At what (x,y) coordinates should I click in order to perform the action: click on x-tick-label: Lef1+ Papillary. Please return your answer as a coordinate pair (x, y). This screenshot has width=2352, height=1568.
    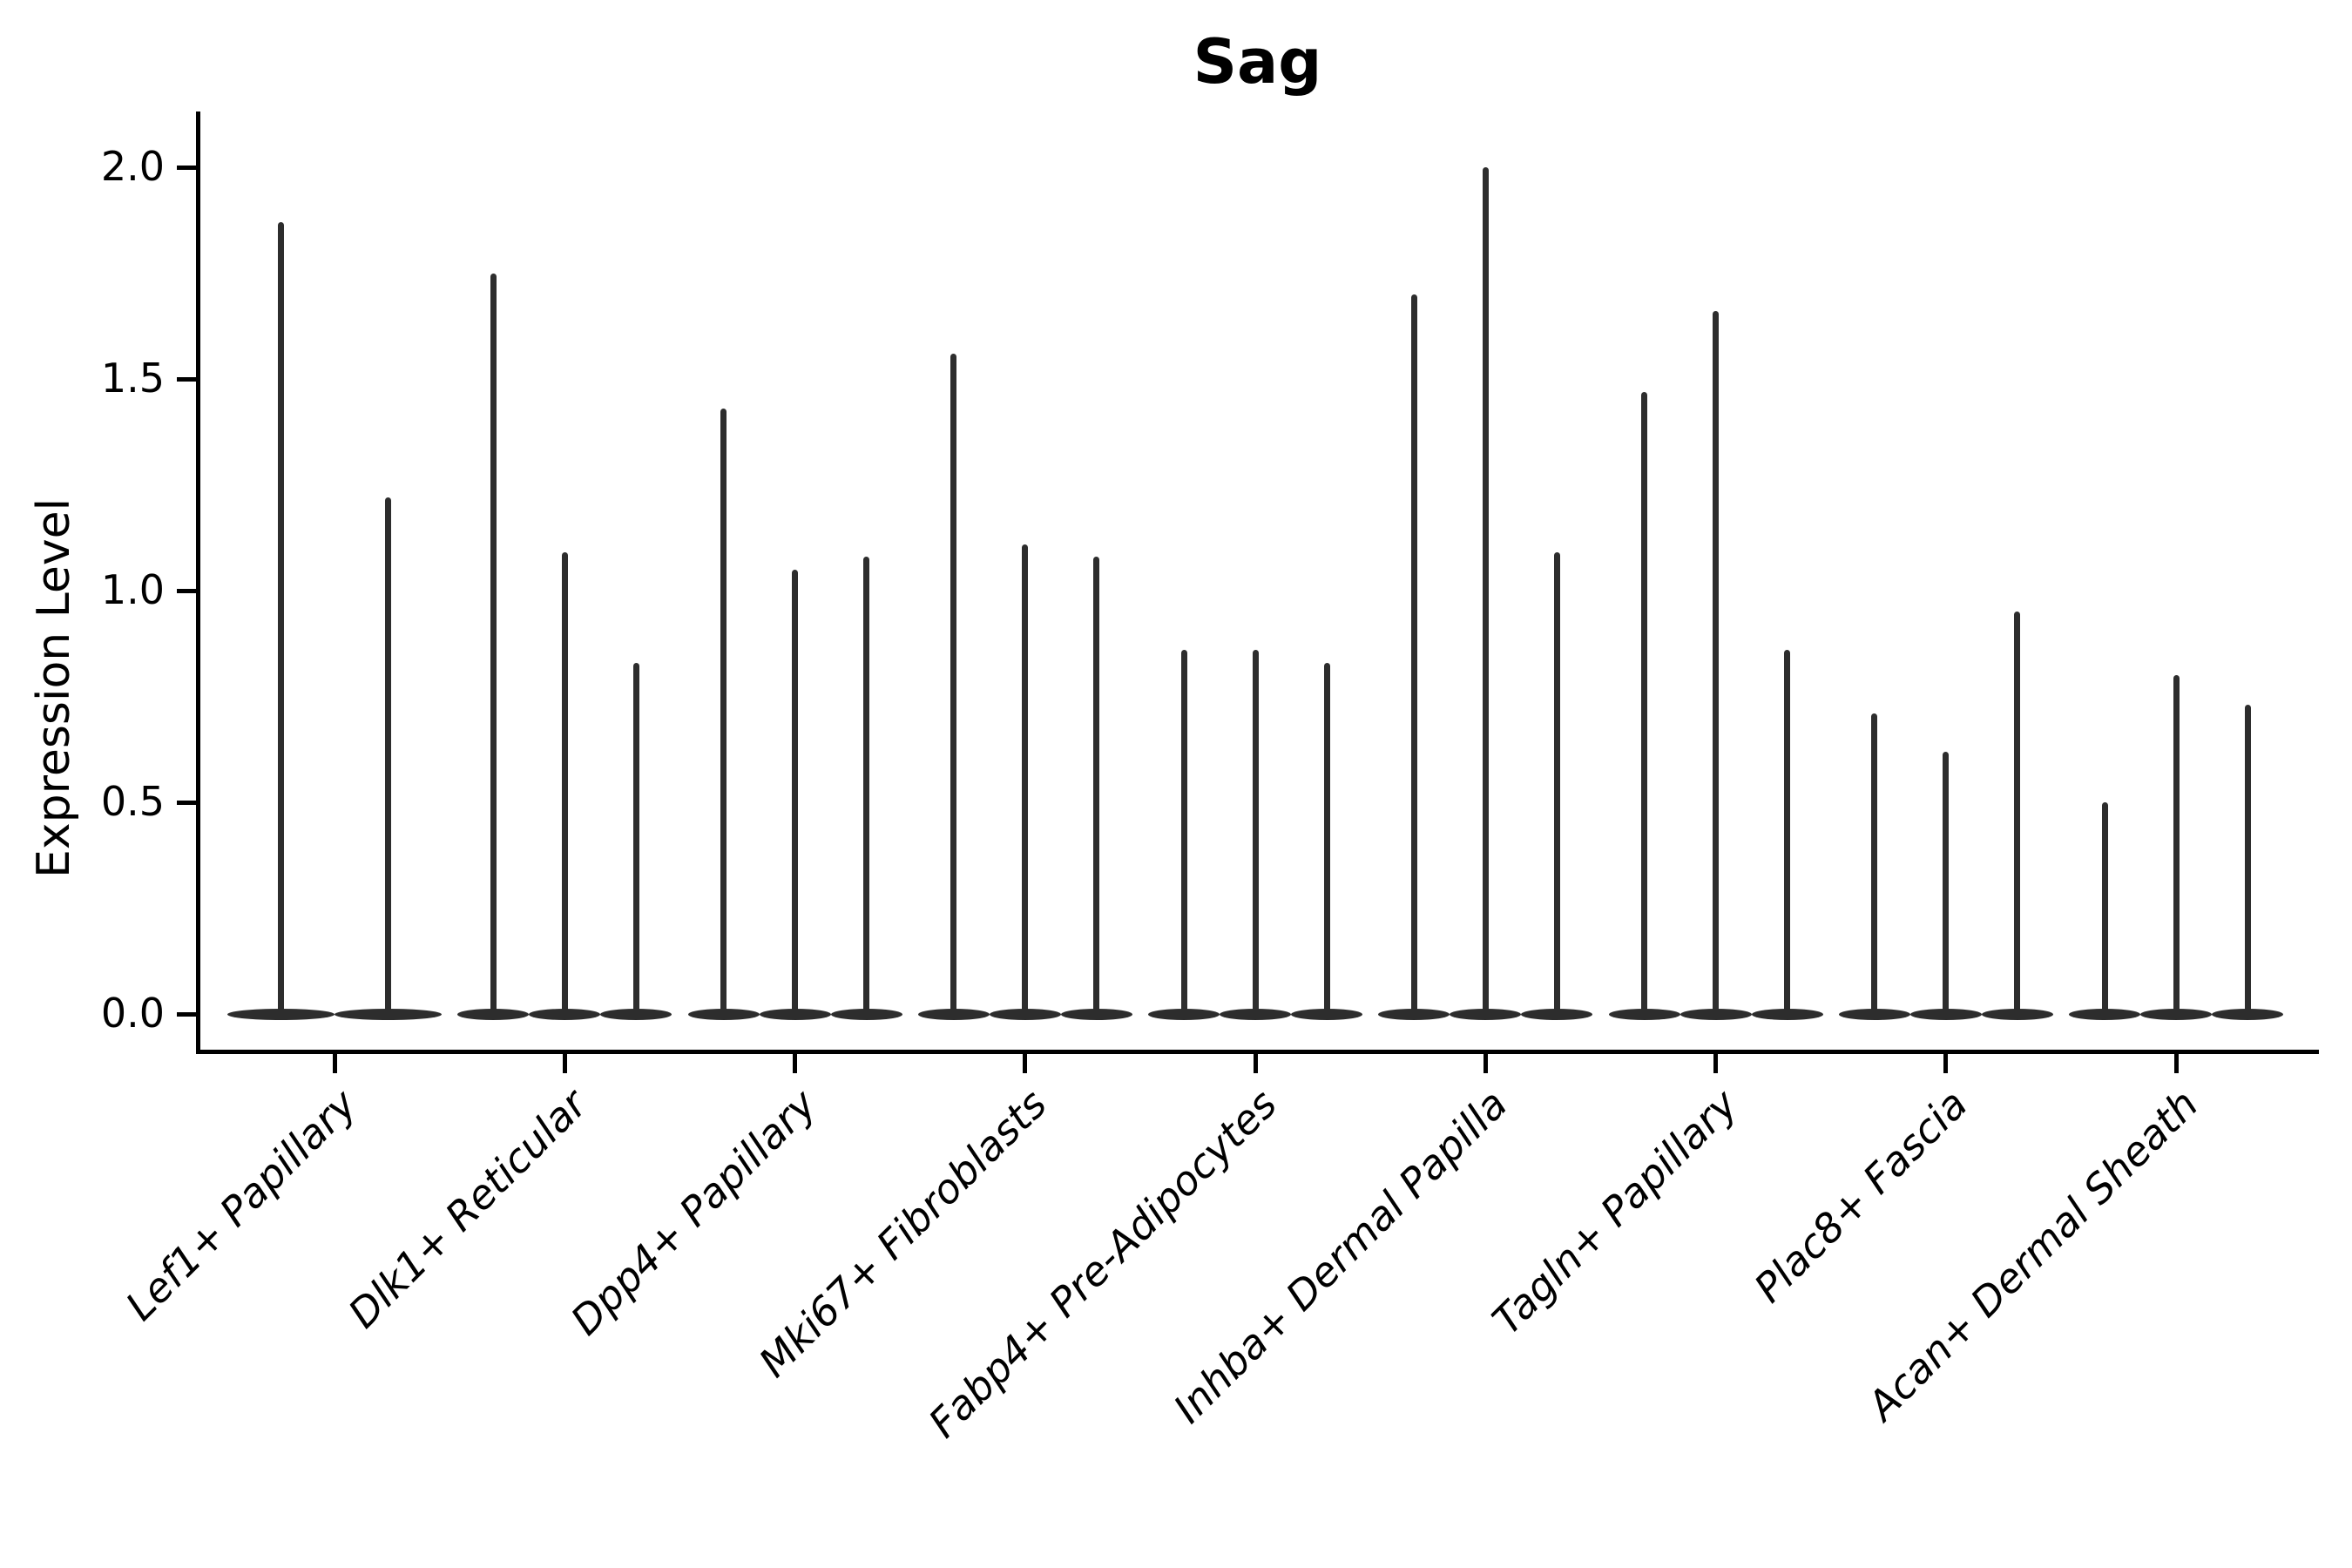
    Looking at the image, I should click on (241, 1205).